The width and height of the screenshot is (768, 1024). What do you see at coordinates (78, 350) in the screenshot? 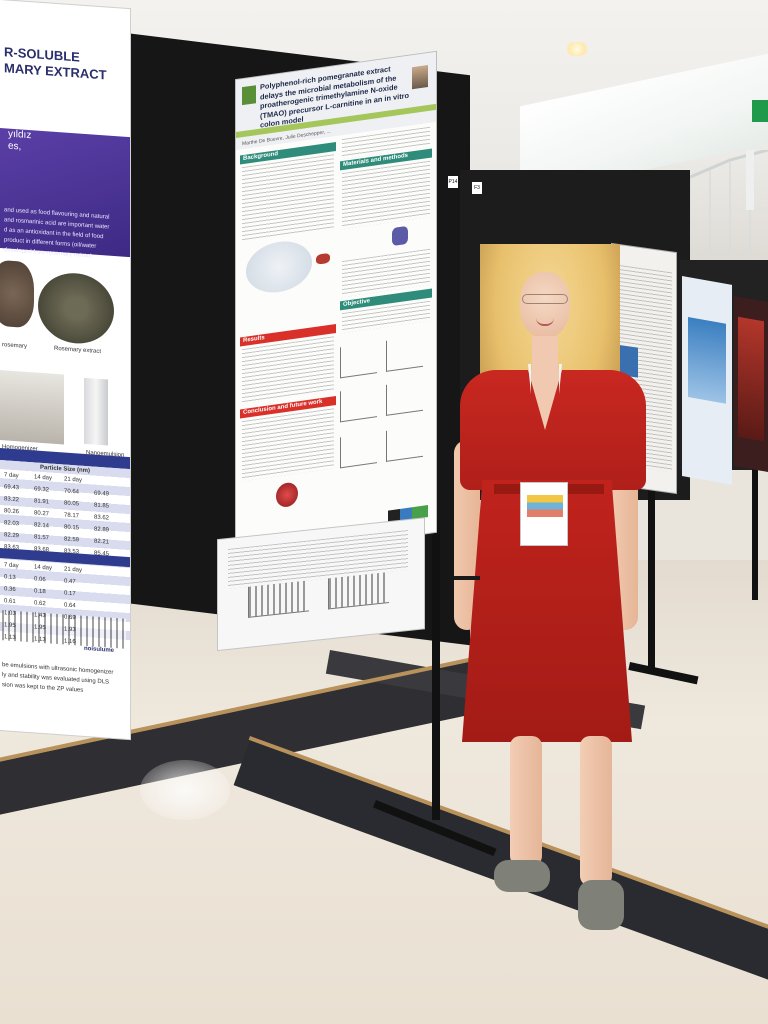
I see `photo-caption: Rosemary extract` at bounding box center [78, 350].